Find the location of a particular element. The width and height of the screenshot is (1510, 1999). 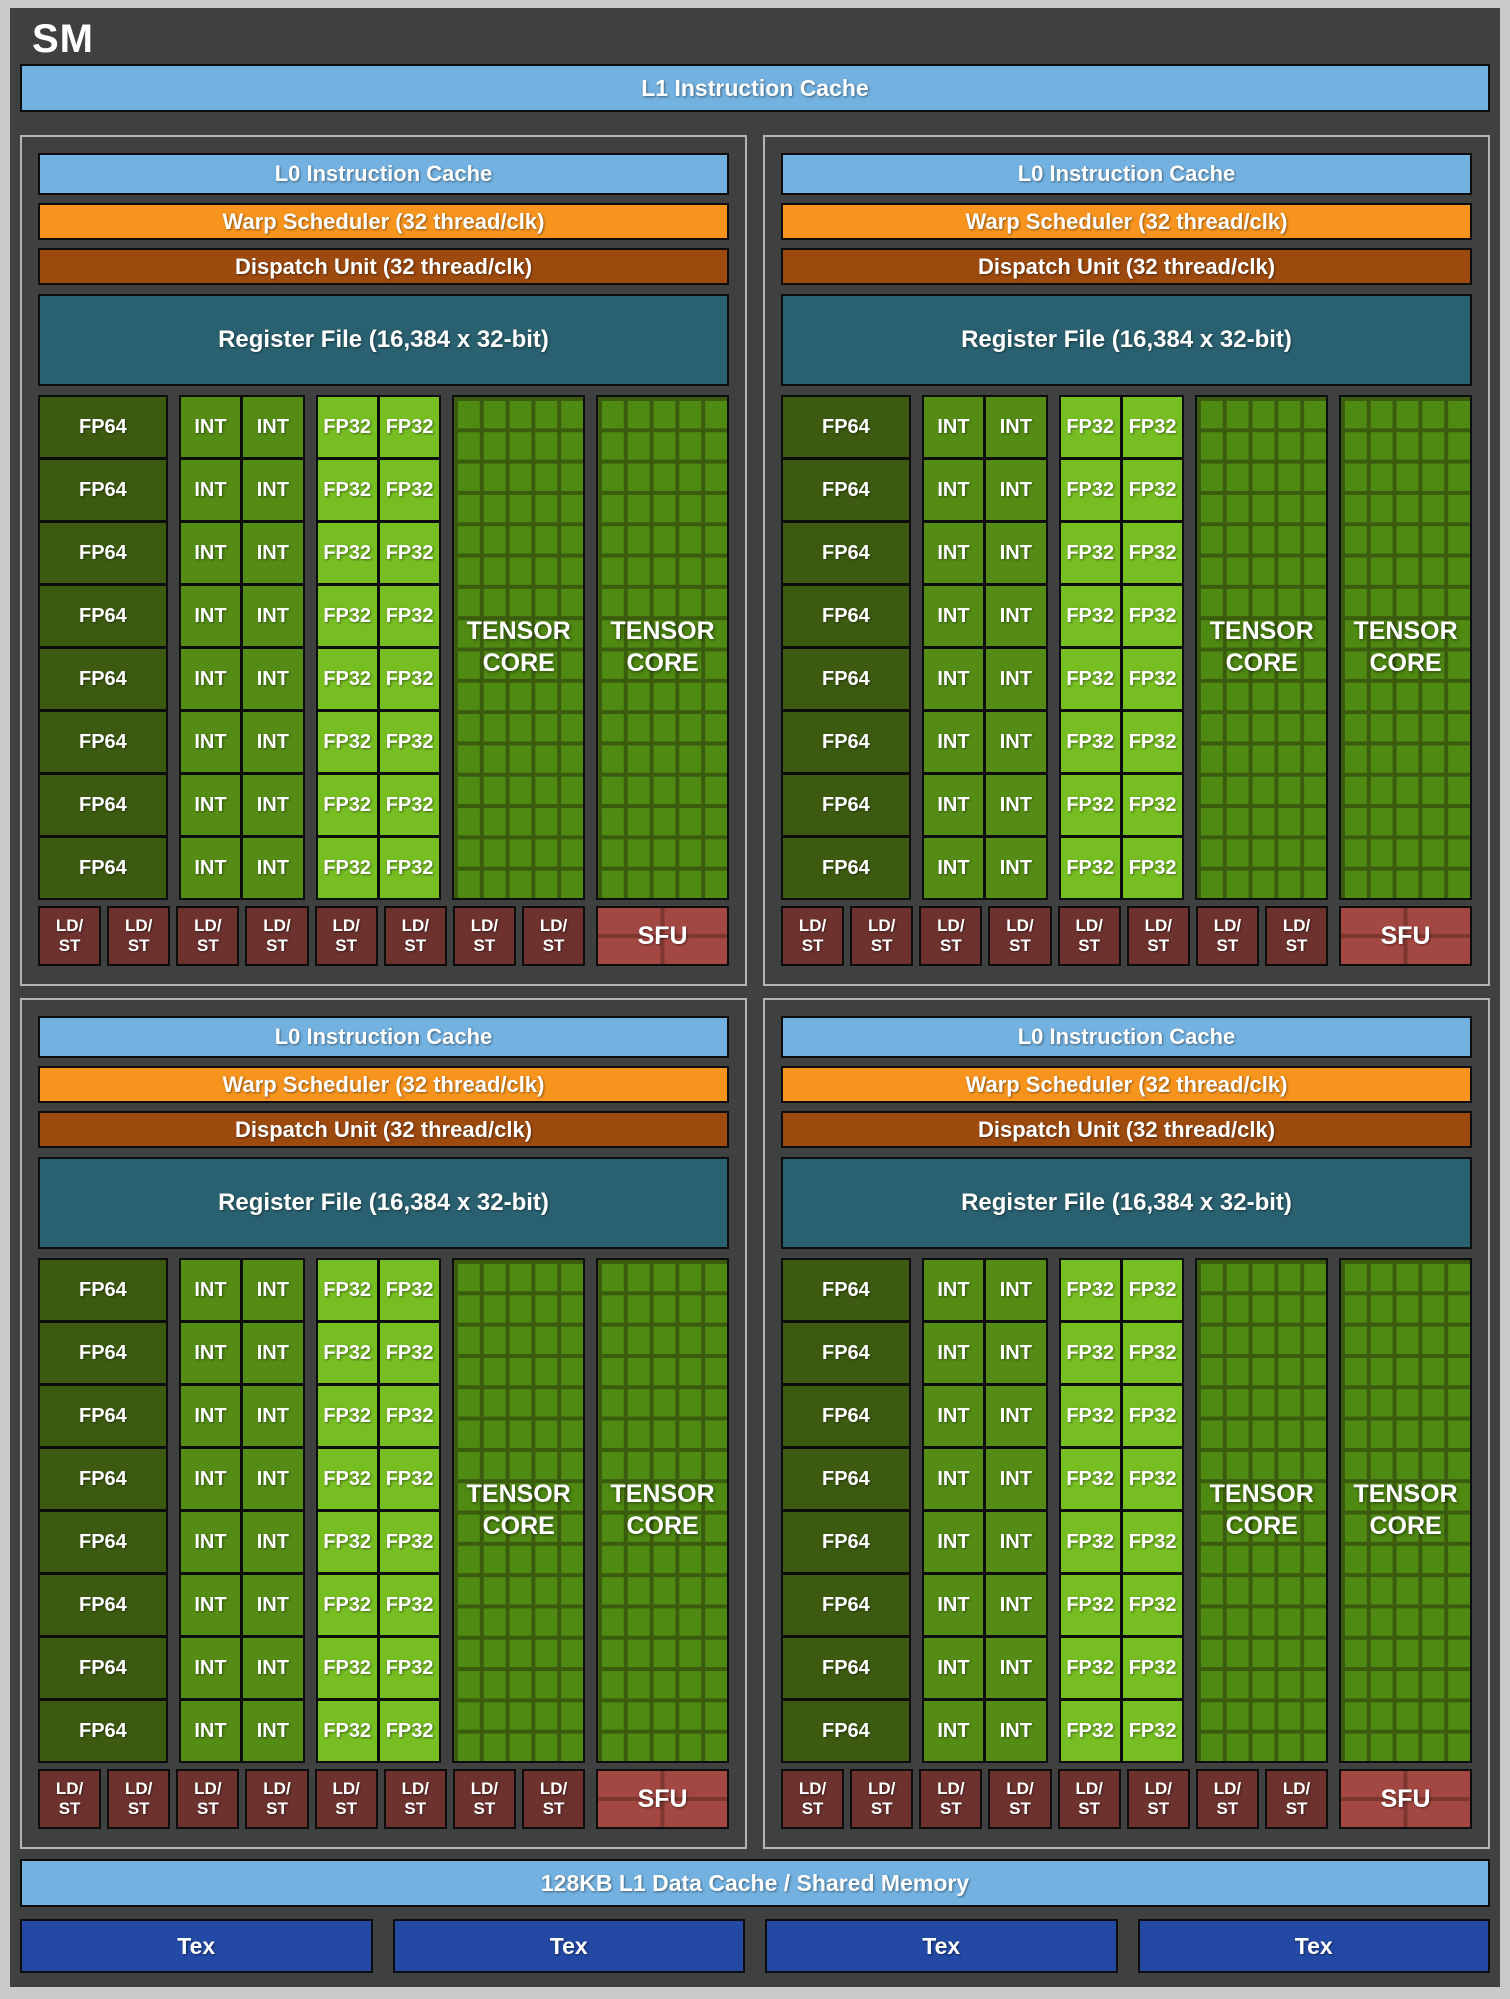

sfu-label: SFU is located at coordinates (662, 1798).